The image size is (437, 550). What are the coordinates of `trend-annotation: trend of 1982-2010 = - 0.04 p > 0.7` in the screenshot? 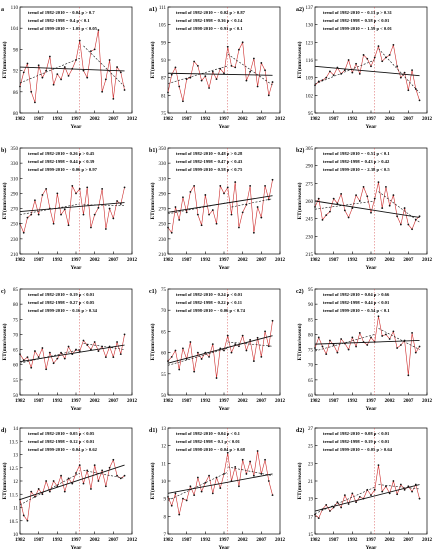 It's located at (61, 12).